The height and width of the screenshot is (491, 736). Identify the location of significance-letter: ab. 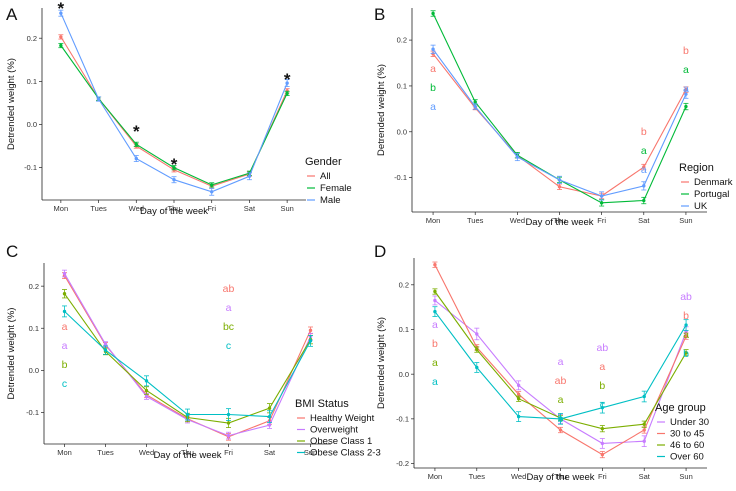
(229, 289).